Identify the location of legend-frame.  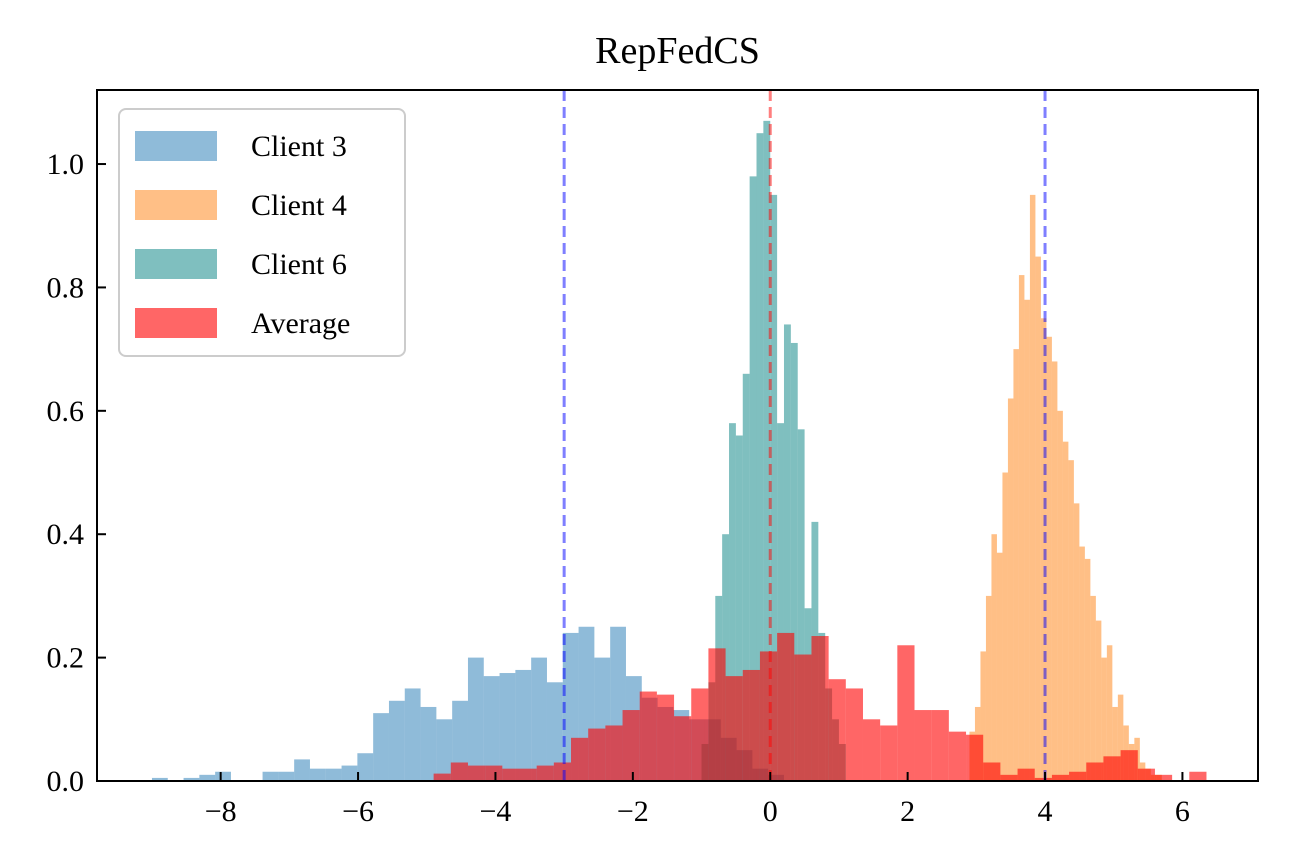
(262, 232).